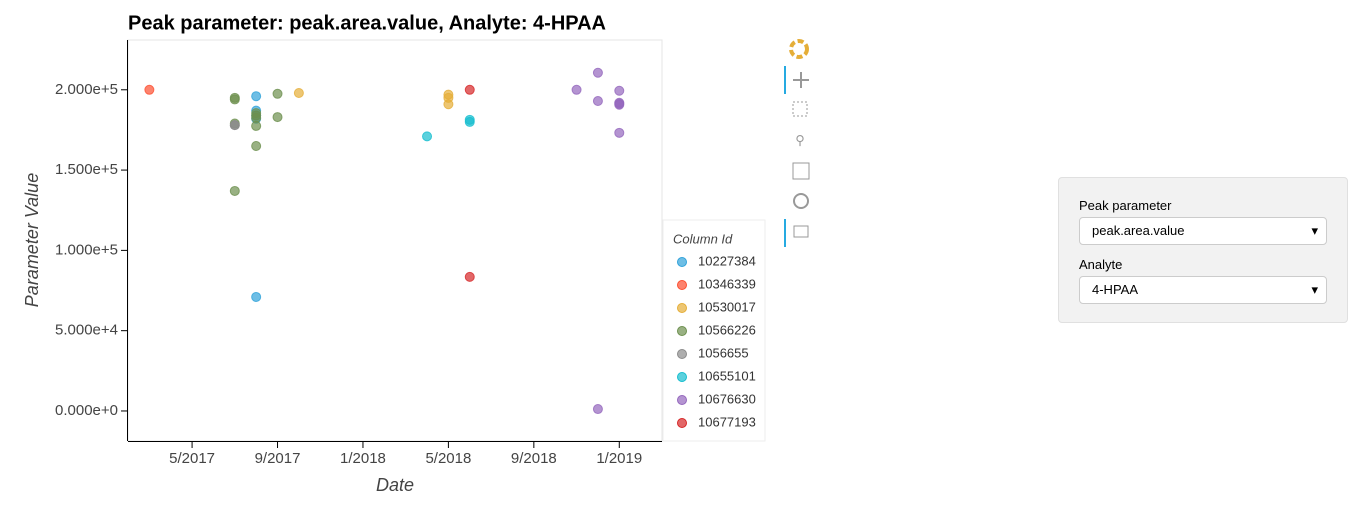 This screenshot has width=1362, height=513. Describe the element at coordinates (727, 306) in the screenshot. I see `legend-label: 10530017` at that location.